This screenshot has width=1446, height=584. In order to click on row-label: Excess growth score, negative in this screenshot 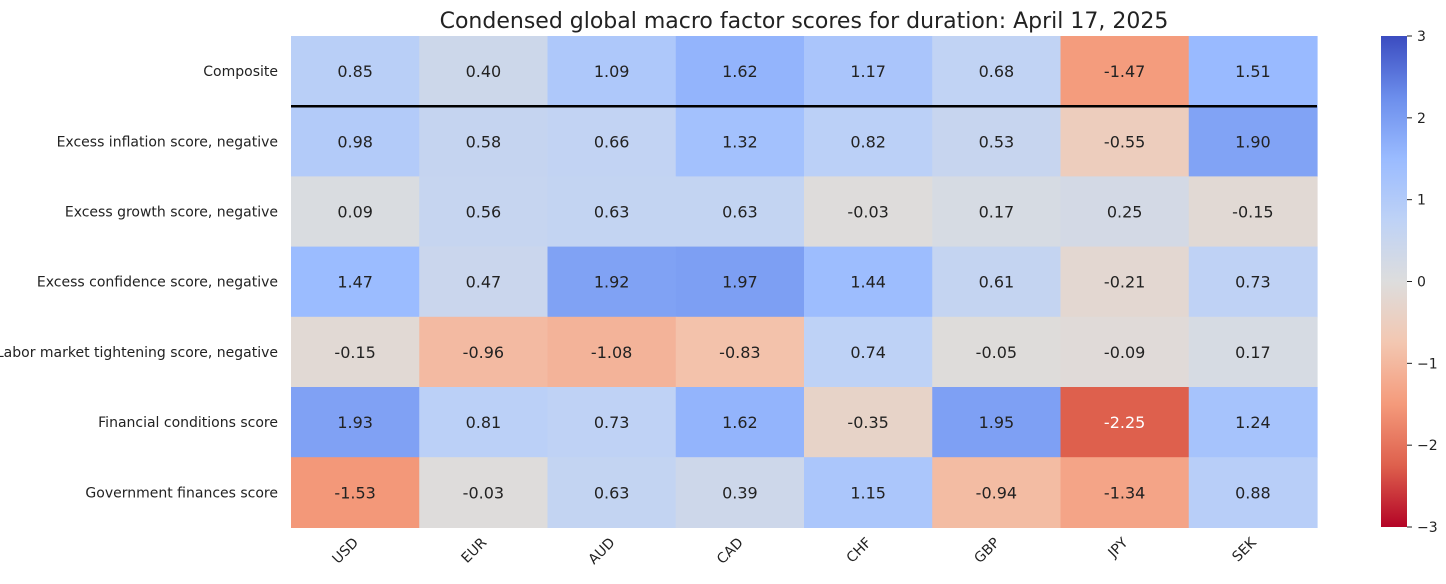, I will do `click(171, 213)`.